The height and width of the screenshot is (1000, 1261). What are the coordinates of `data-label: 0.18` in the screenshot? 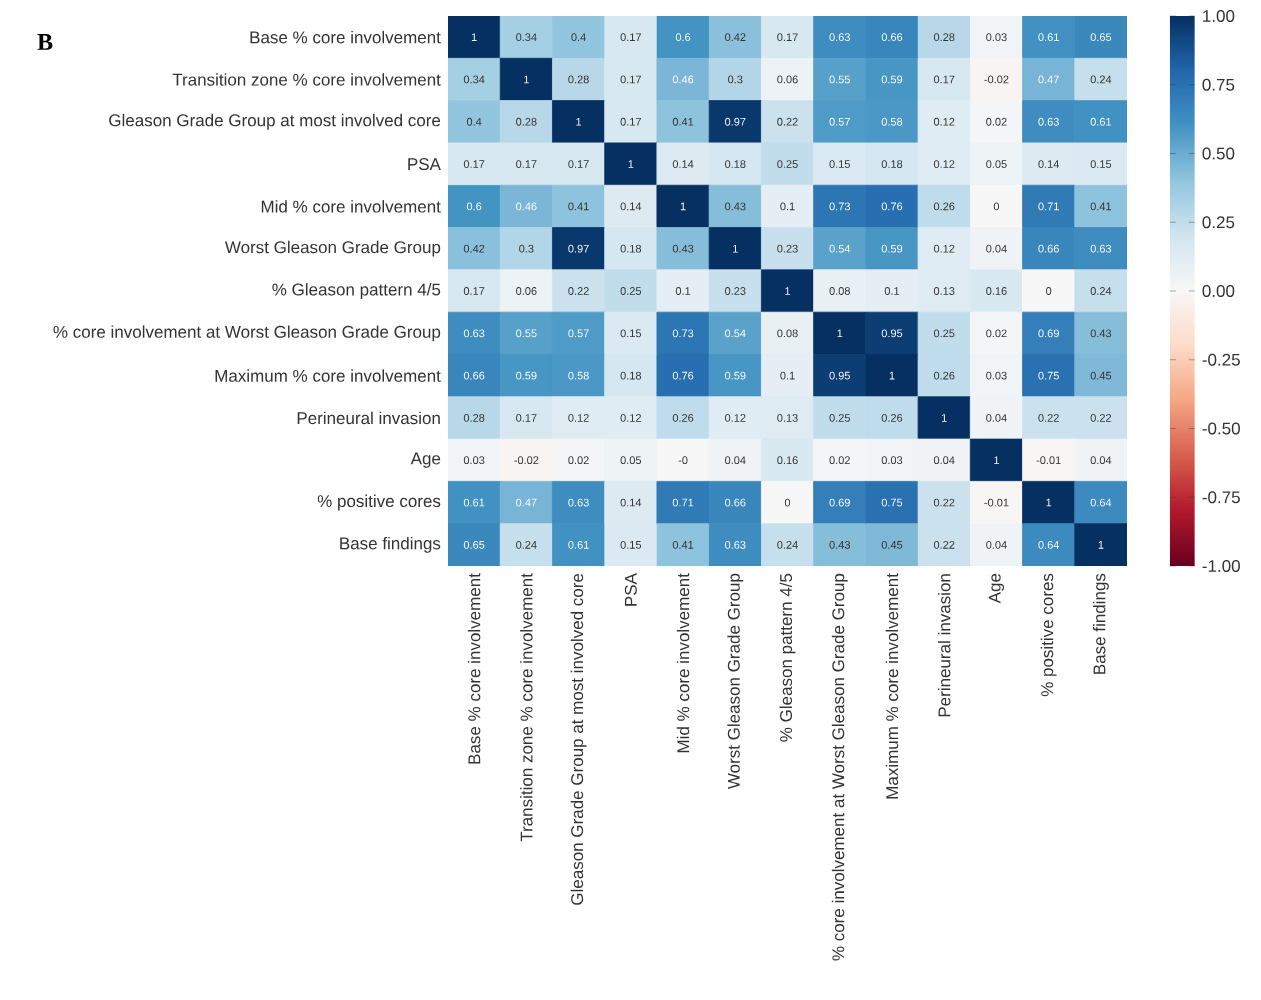 It's located at (735, 164).